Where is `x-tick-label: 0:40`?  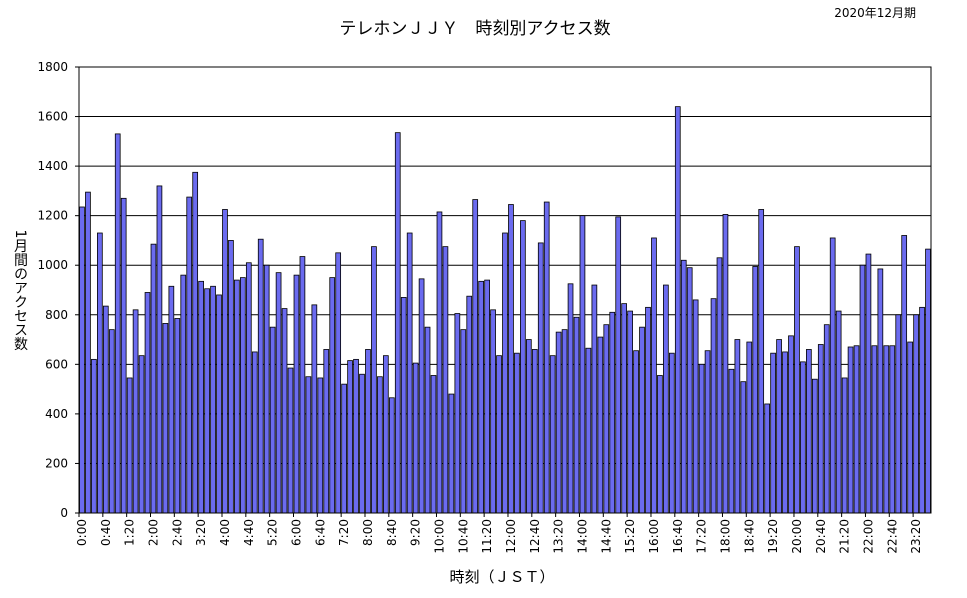
x-tick-label: 0:40 is located at coordinates (106, 532).